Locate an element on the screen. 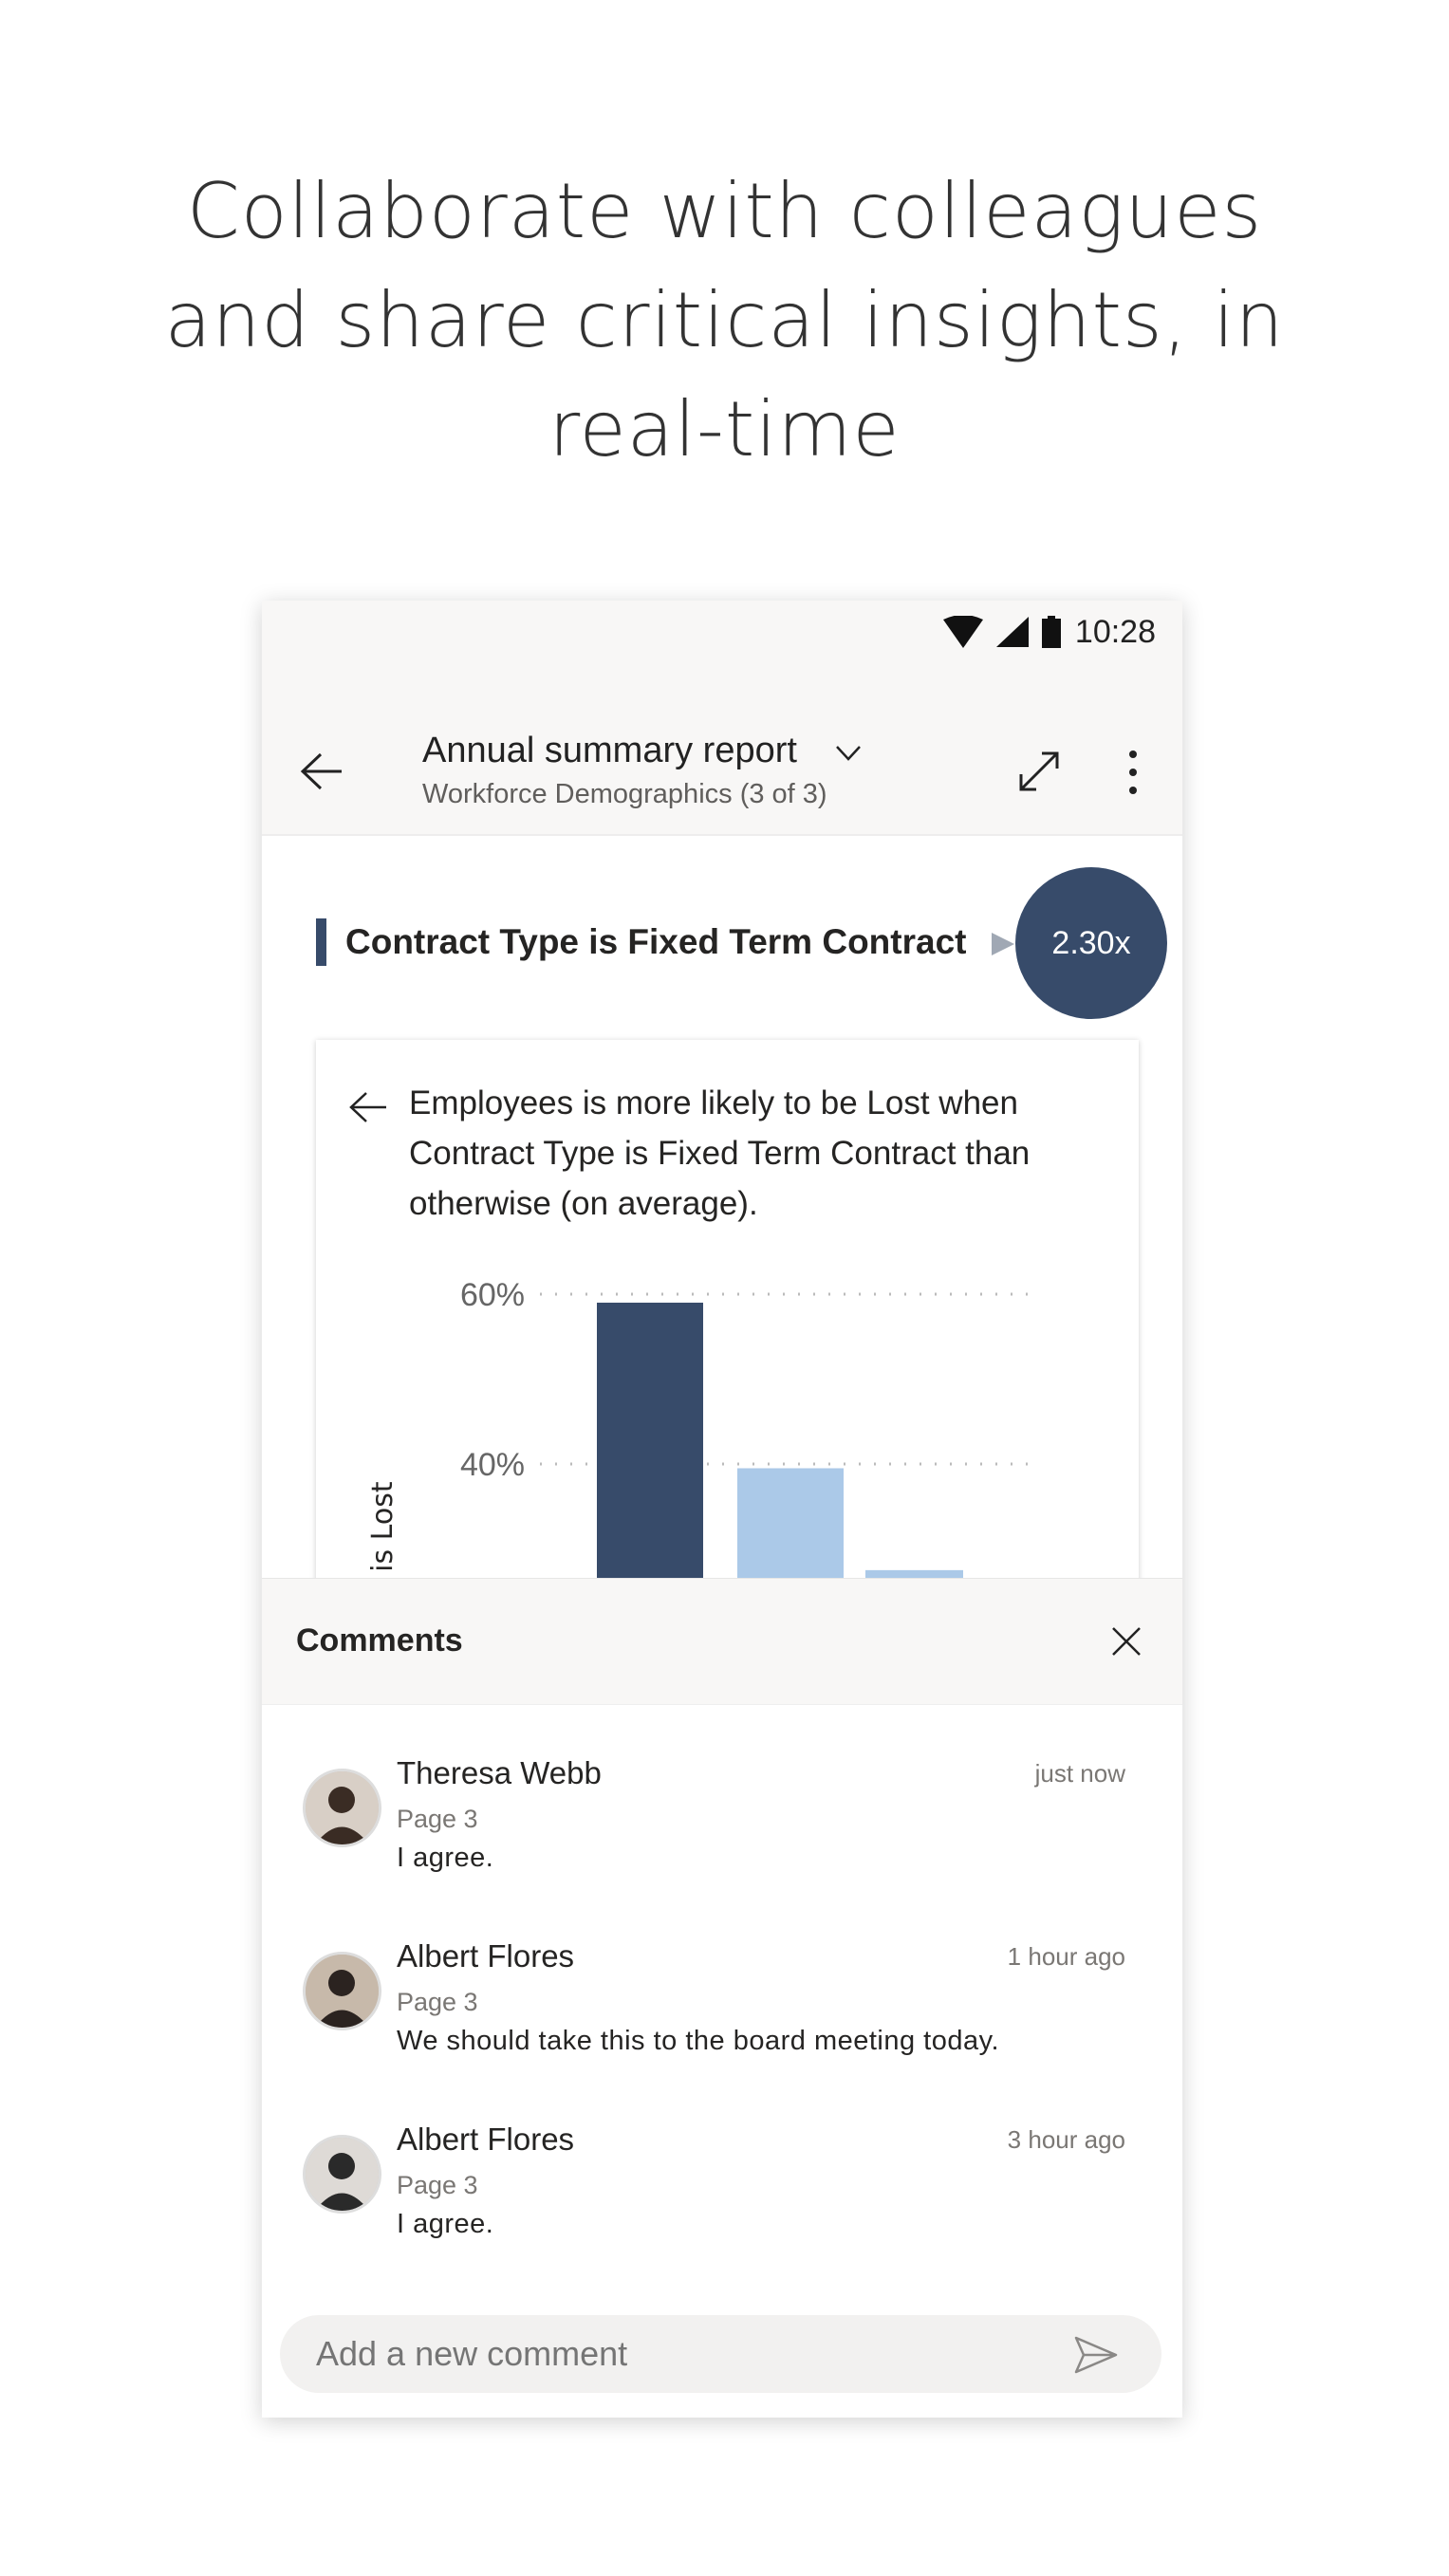 The height and width of the screenshot is (2576, 1449). chevron-down-icon is located at coordinates (848, 753).